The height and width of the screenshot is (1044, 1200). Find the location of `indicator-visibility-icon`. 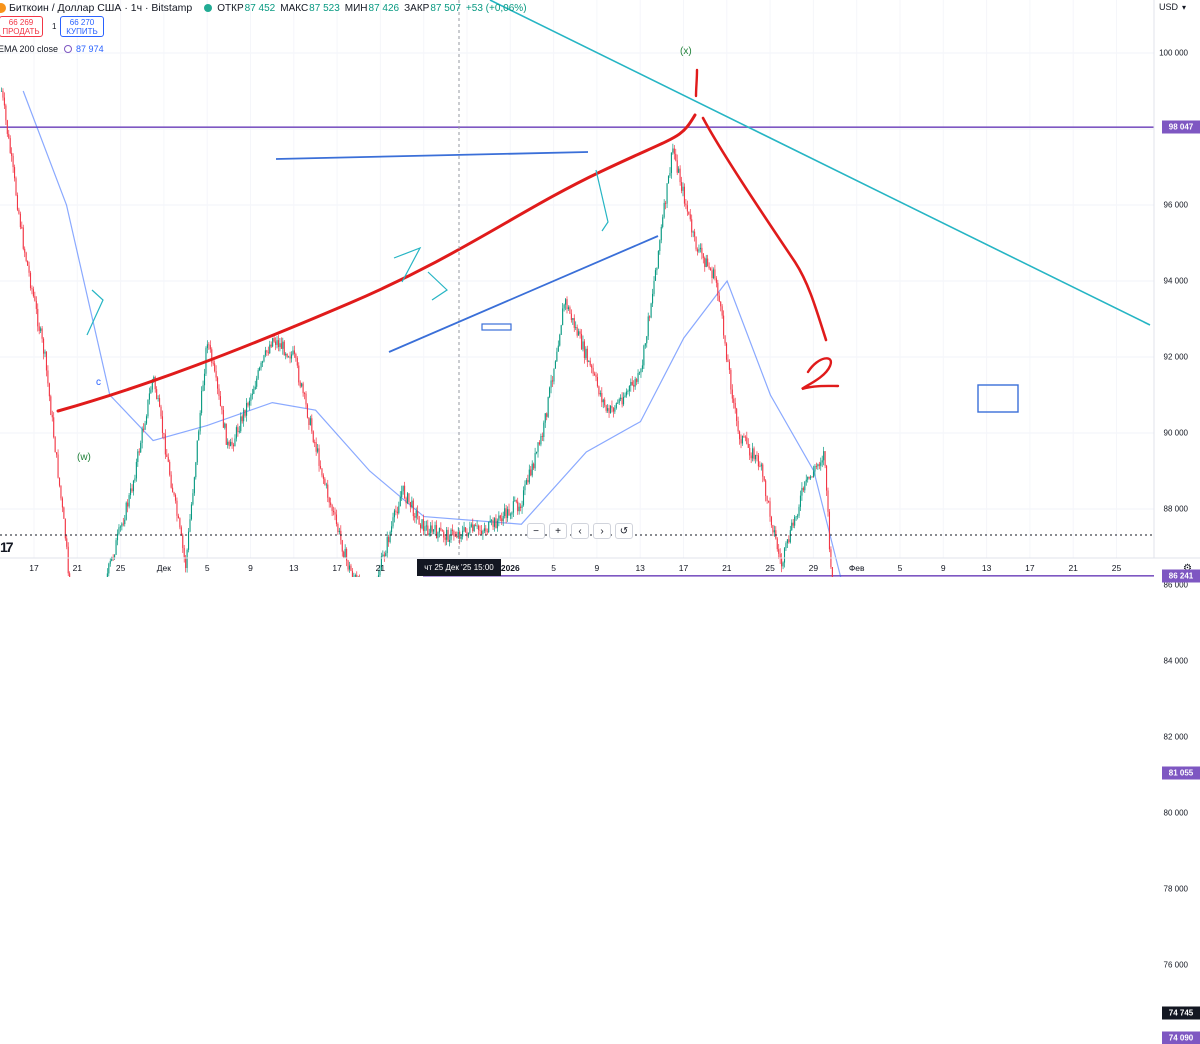

indicator-visibility-icon is located at coordinates (68, 49).